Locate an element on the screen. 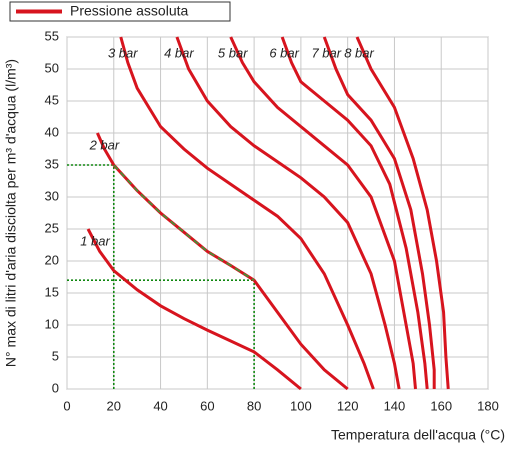  x-axis-label: Temperatura dell'acqua (°C) is located at coordinates (418, 435).